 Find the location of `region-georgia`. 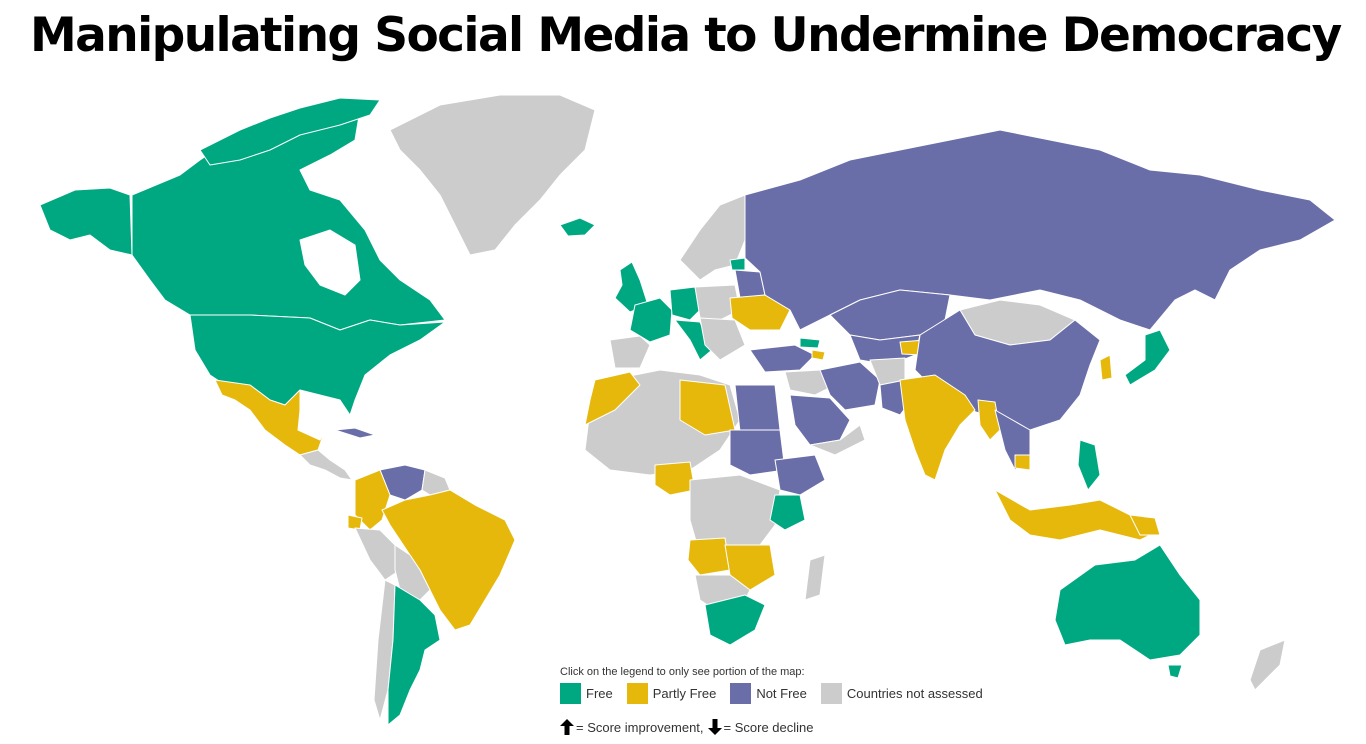

region-georgia is located at coordinates (810, 343).